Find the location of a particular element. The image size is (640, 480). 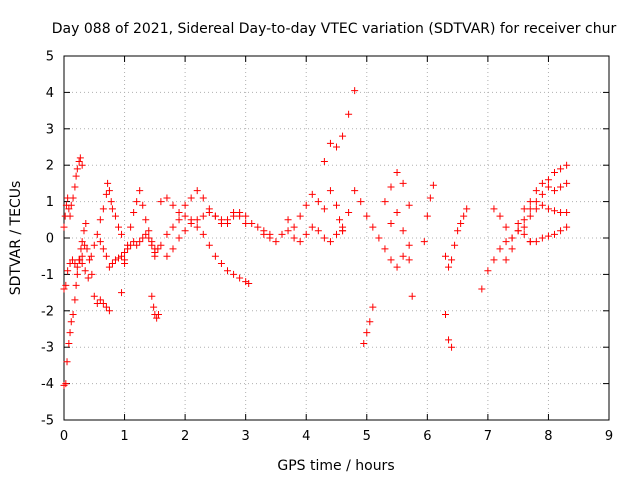

series-sat-j is located at coordinates (203, 207).